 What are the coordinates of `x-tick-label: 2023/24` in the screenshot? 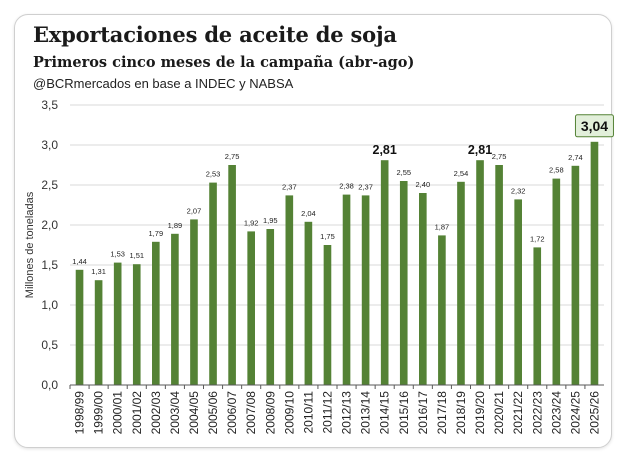 It's located at (556, 413).